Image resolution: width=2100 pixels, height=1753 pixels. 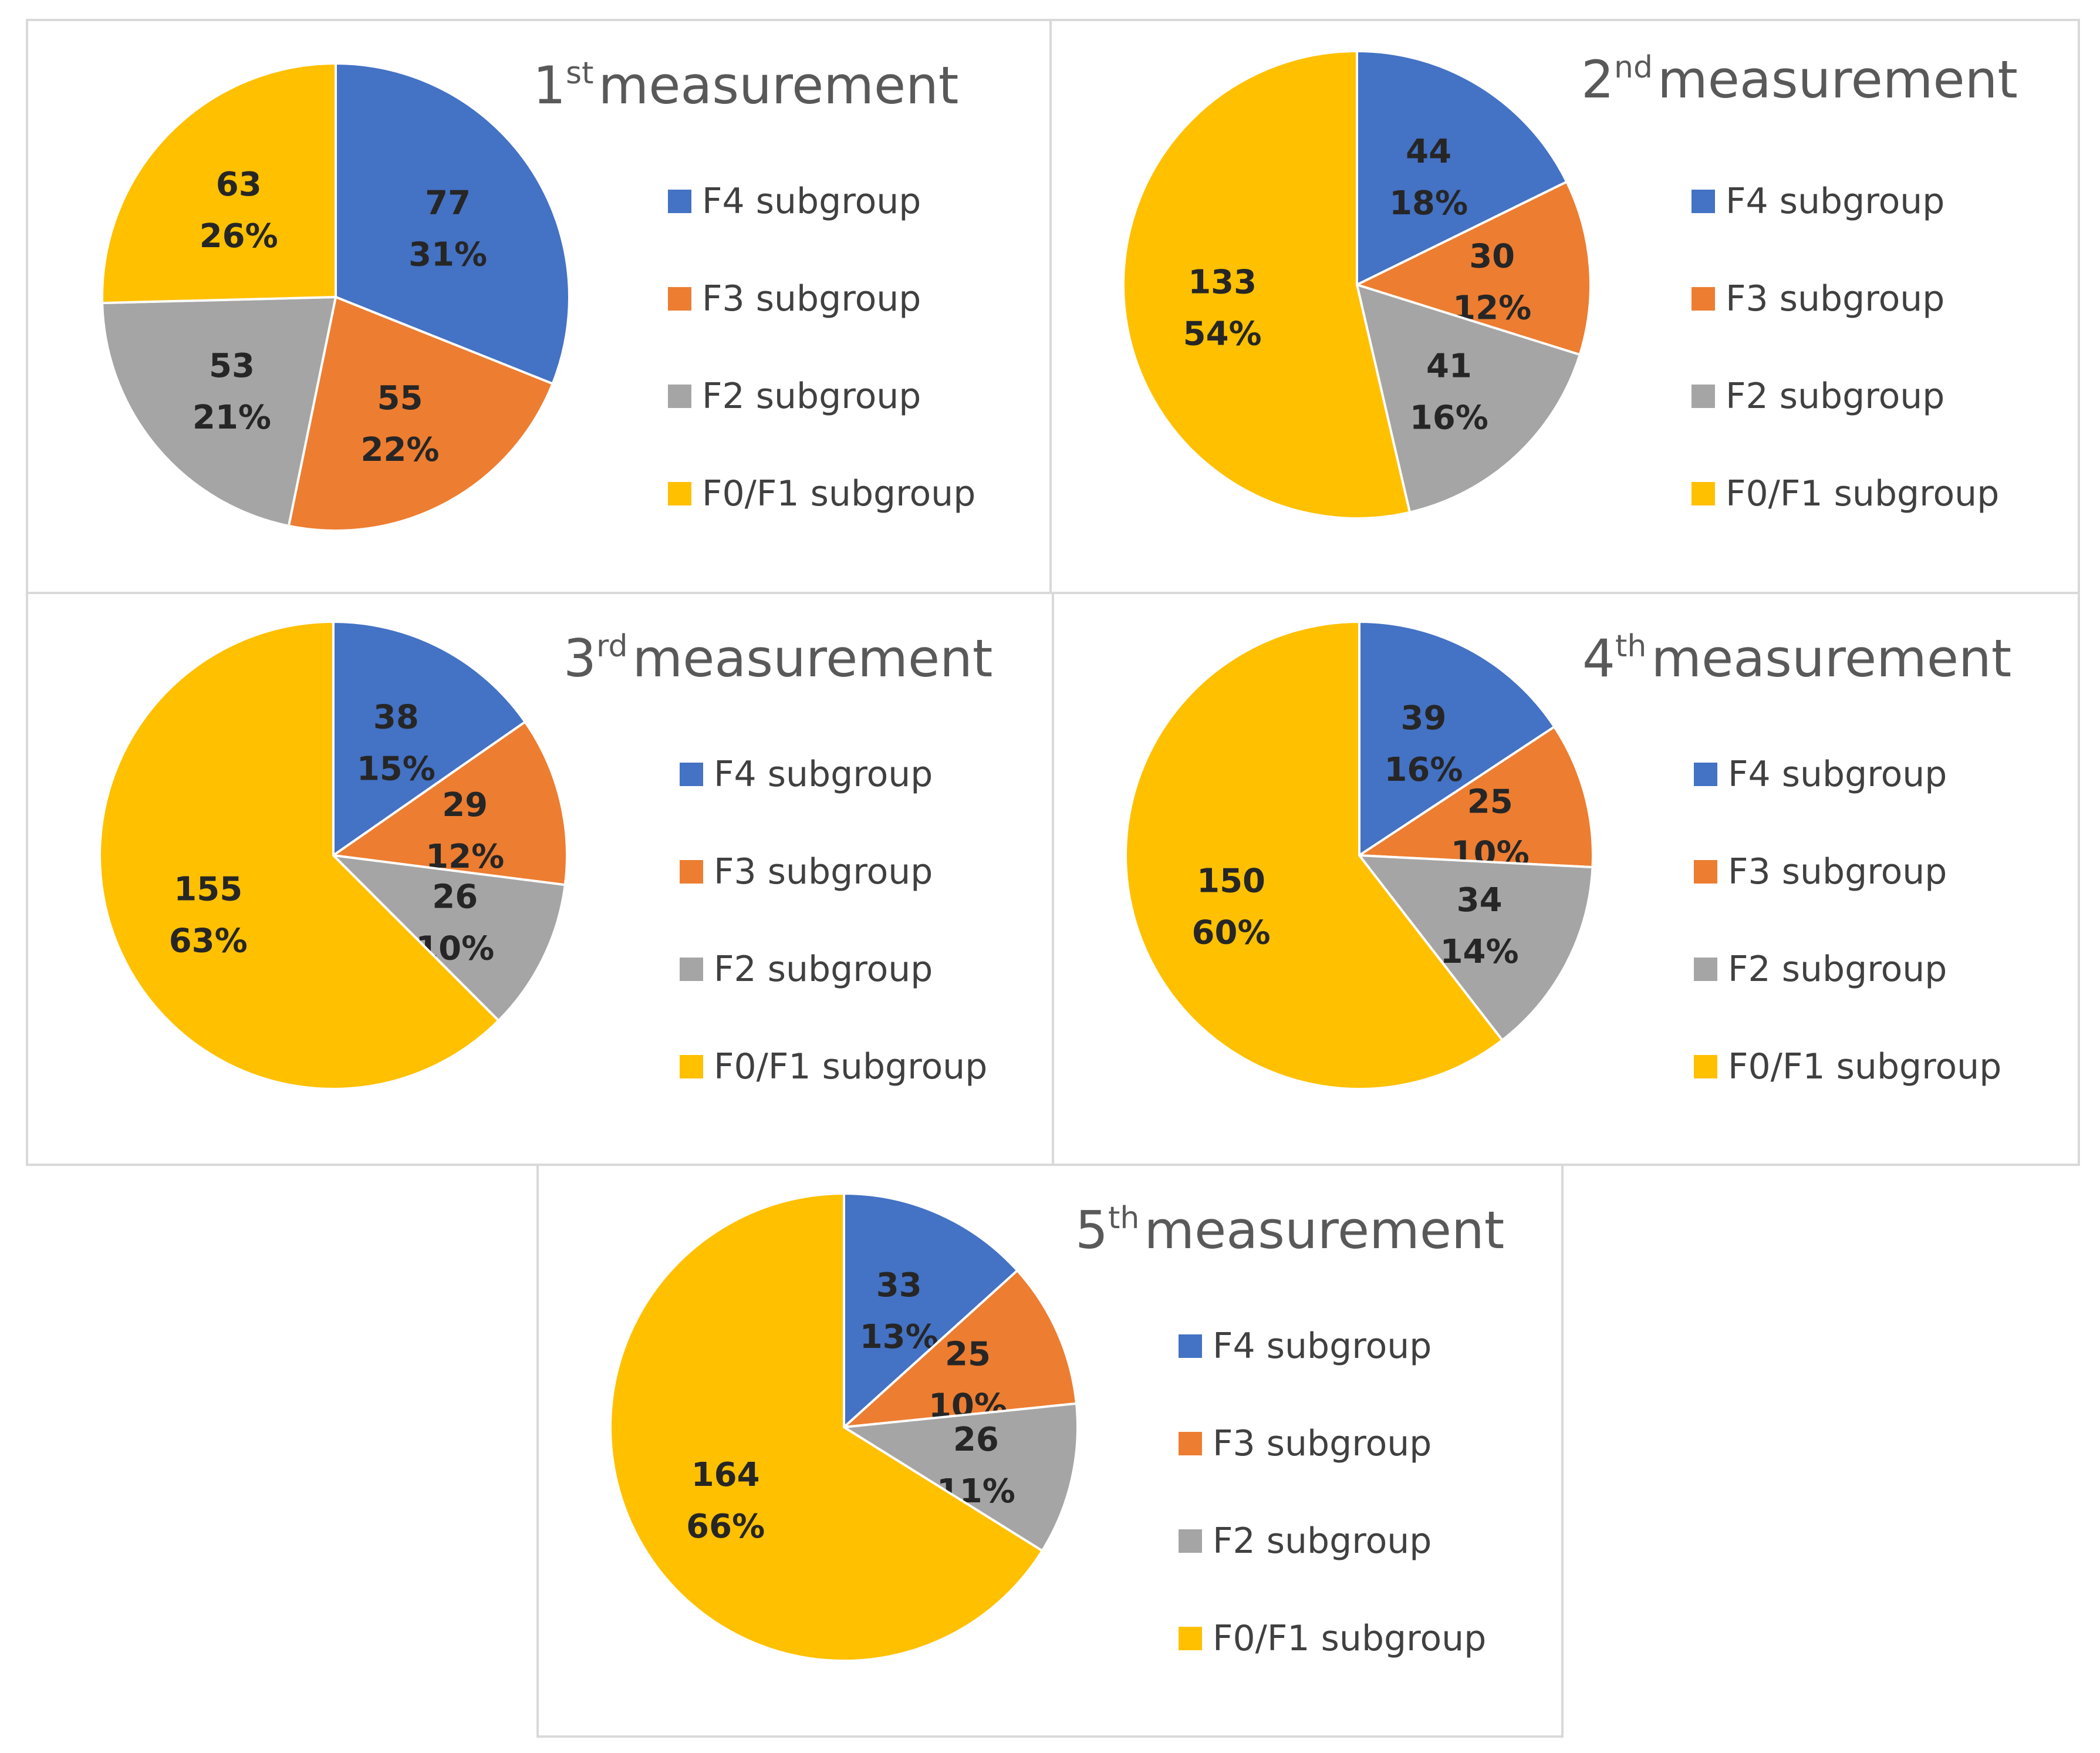 I want to click on chart-title: 2ndmeasurement, so click(x=1799, y=80).